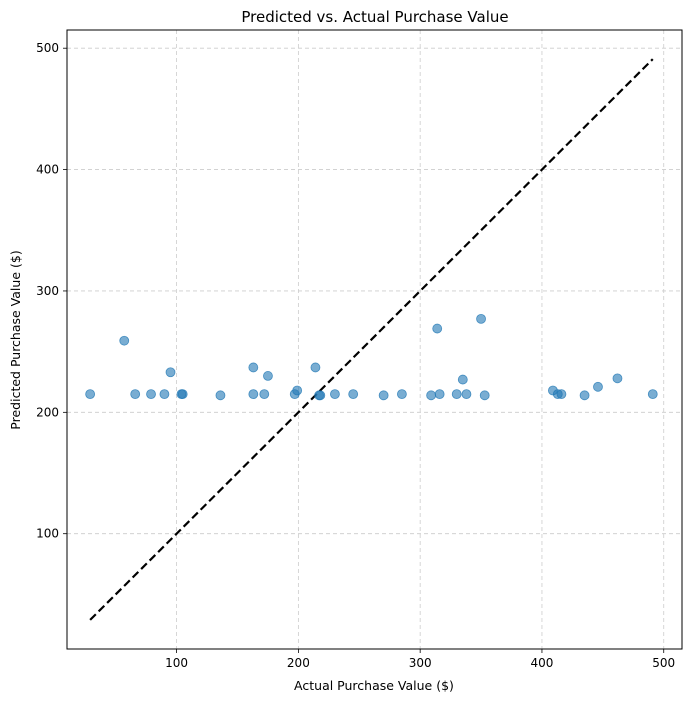 The width and height of the screenshot is (691, 701). Describe the element at coordinates (663, 663) in the screenshot. I see `x-tick-label: 500` at that location.